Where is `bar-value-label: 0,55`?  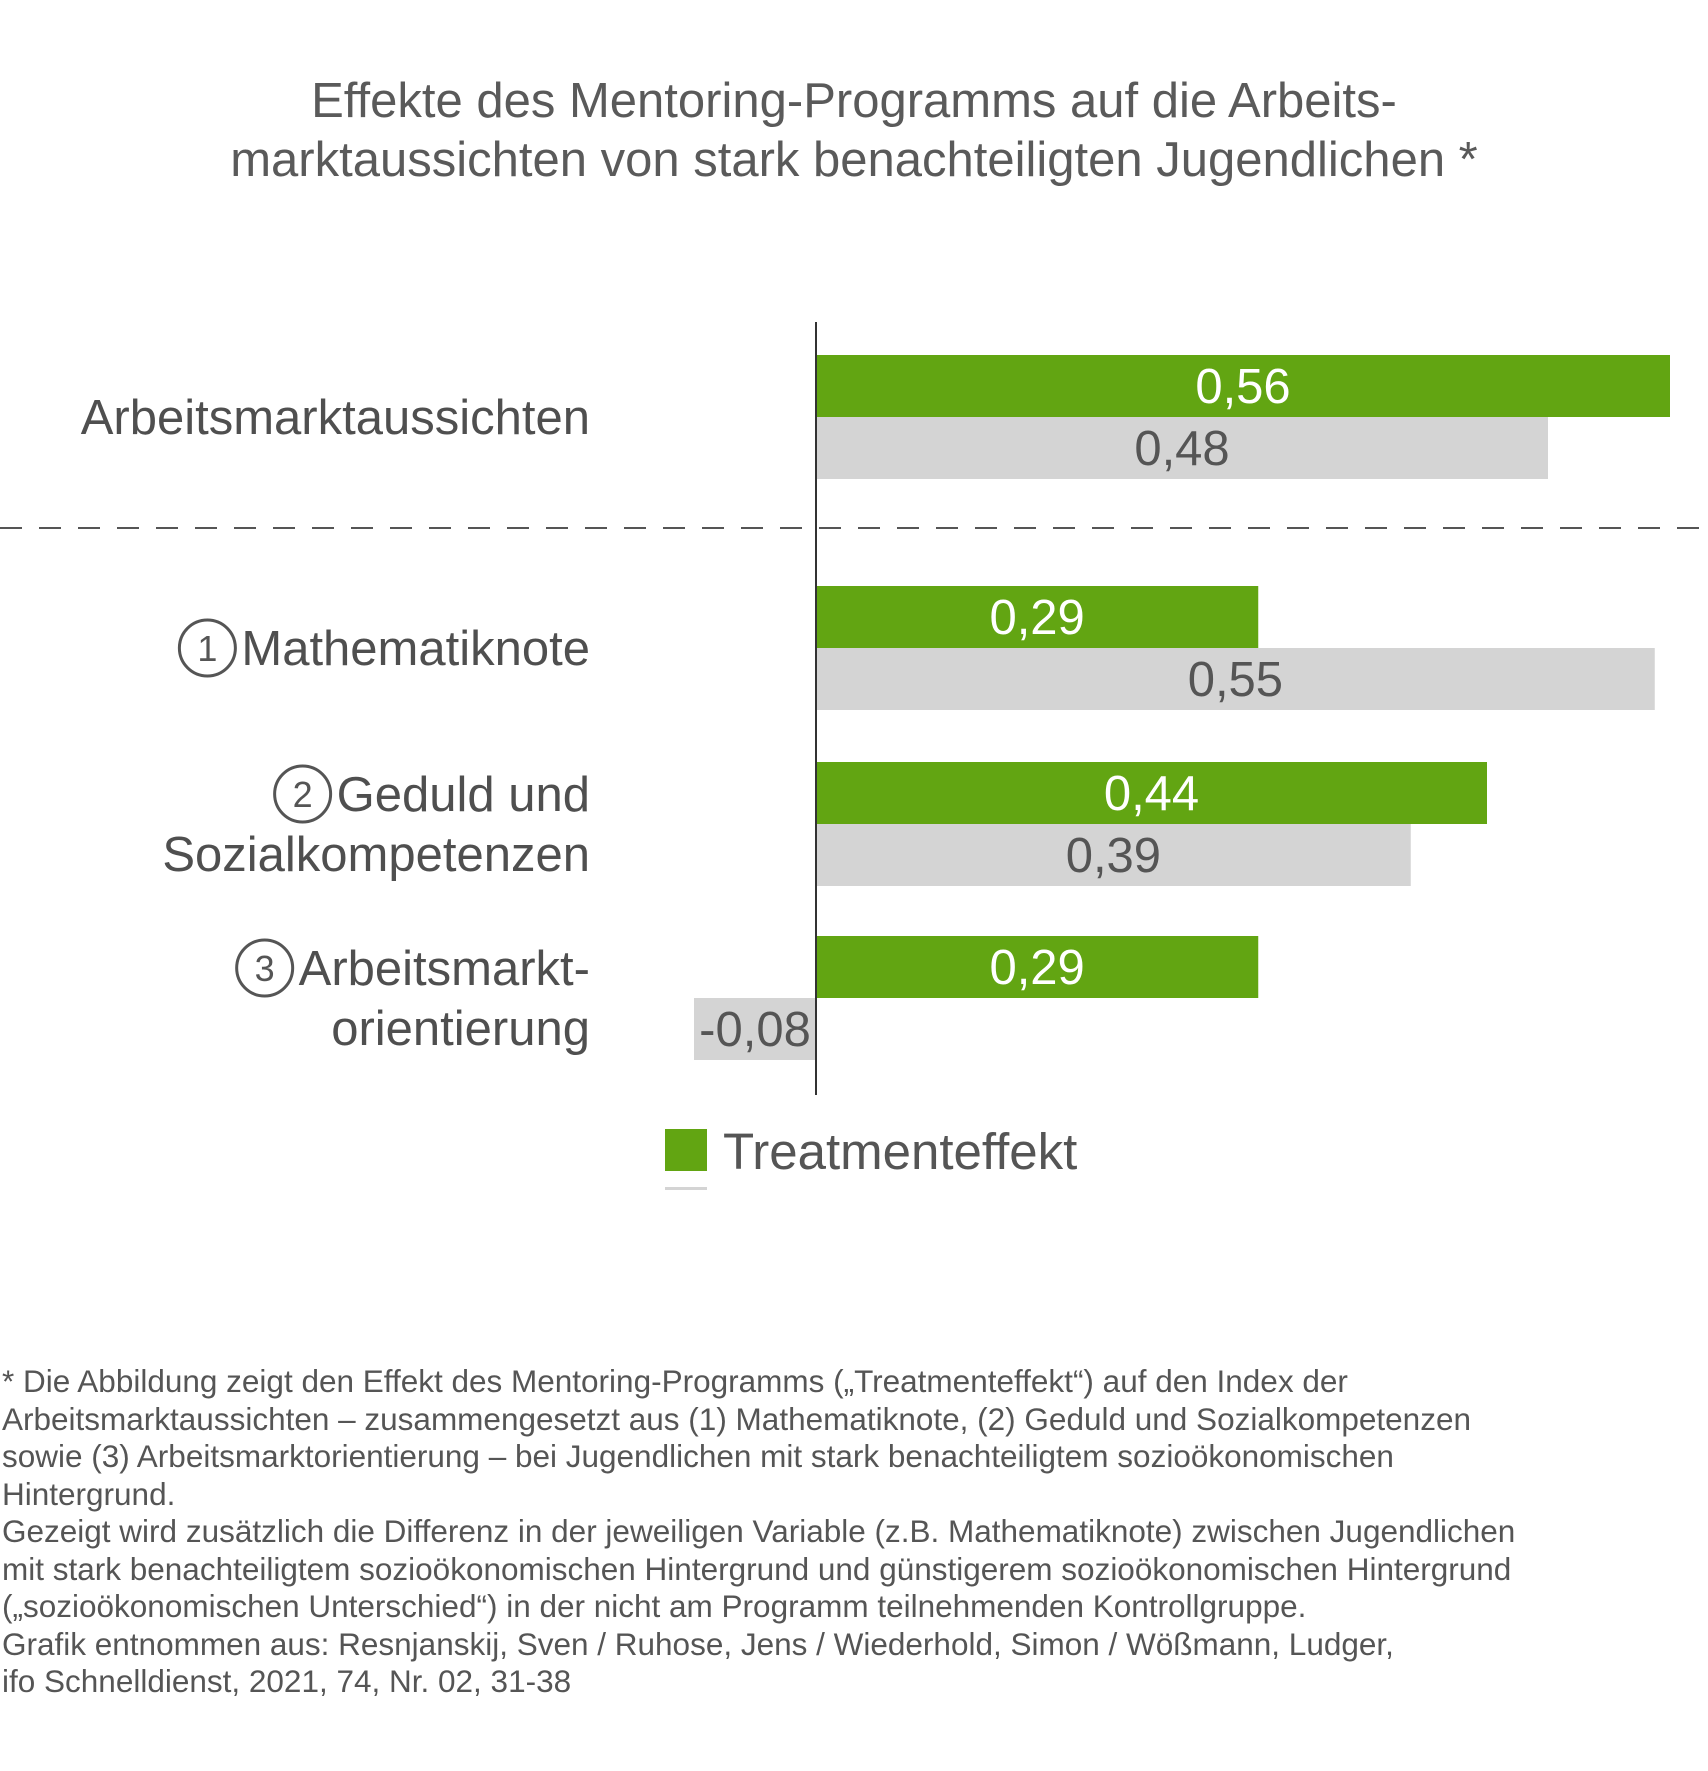
bar-value-label: 0,55 is located at coordinates (1235, 680).